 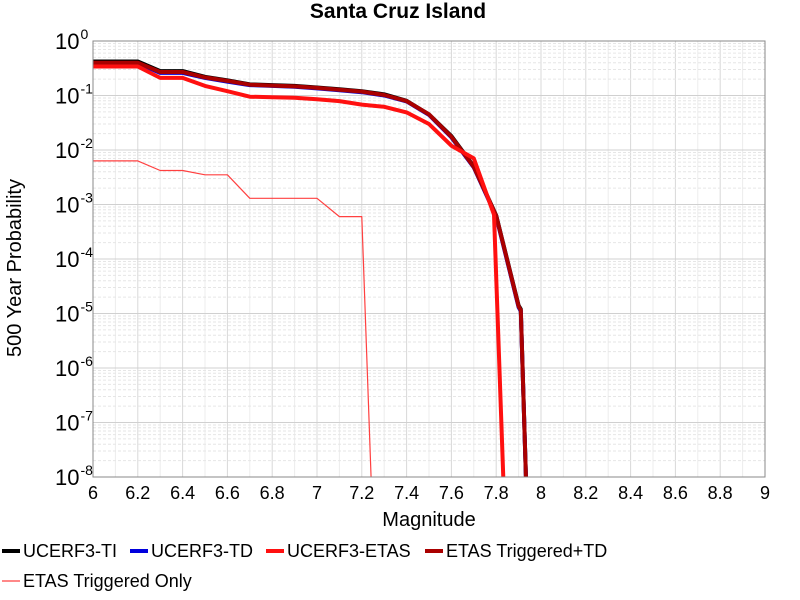 What do you see at coordinates (398, 11) in the screenshot?
I see `chart-title: Santa Cruz Island` at bounding box center [398, 11].